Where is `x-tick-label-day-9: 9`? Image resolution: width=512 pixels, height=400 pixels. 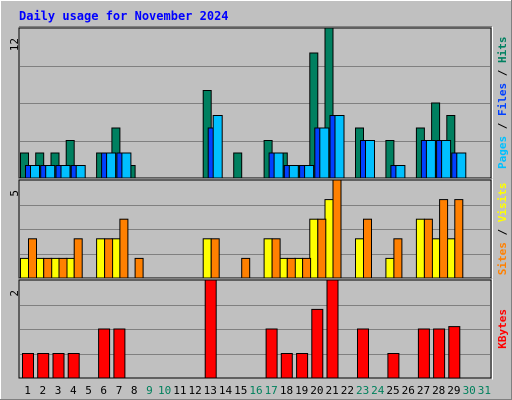
x-tick-label-day-9: 9 is located at coordinates (149, 390).